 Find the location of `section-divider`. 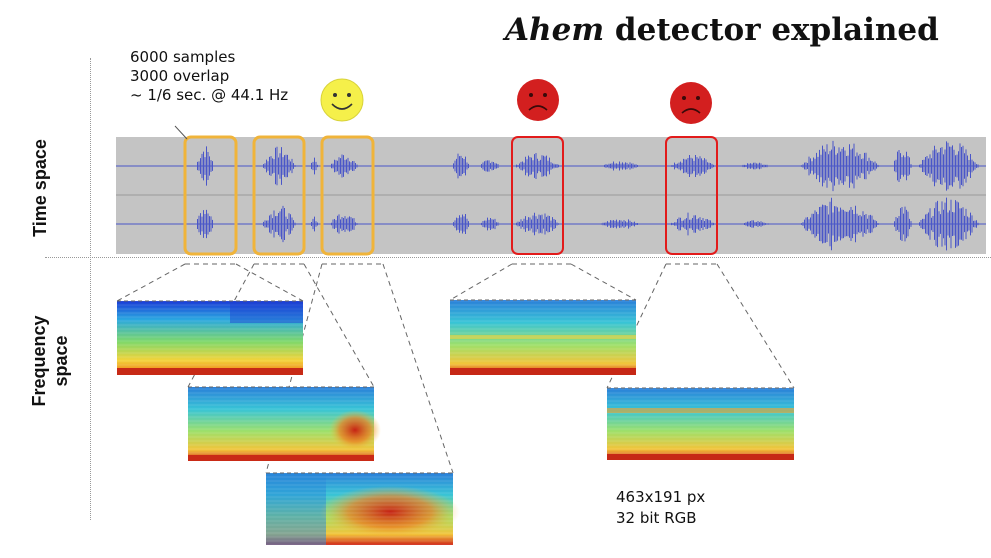

section-divider is located at coordinates (518, 257).